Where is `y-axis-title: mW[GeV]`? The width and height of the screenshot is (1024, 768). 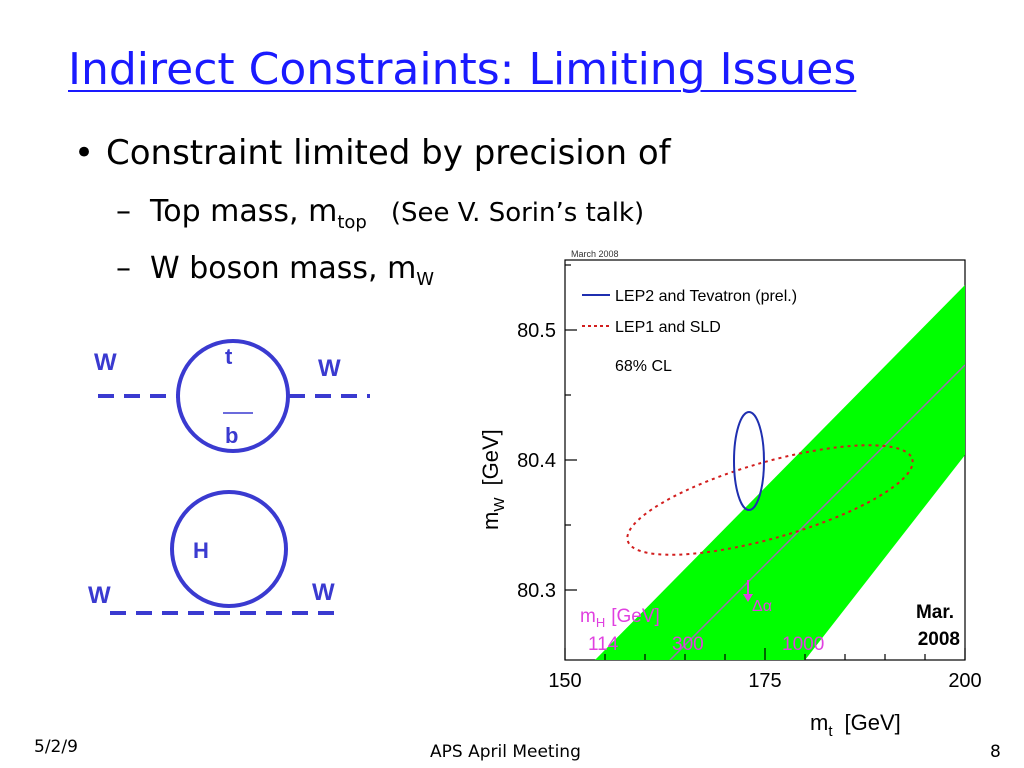
y-axis-title: mW[GeV] is located at coordinates (493, 479).